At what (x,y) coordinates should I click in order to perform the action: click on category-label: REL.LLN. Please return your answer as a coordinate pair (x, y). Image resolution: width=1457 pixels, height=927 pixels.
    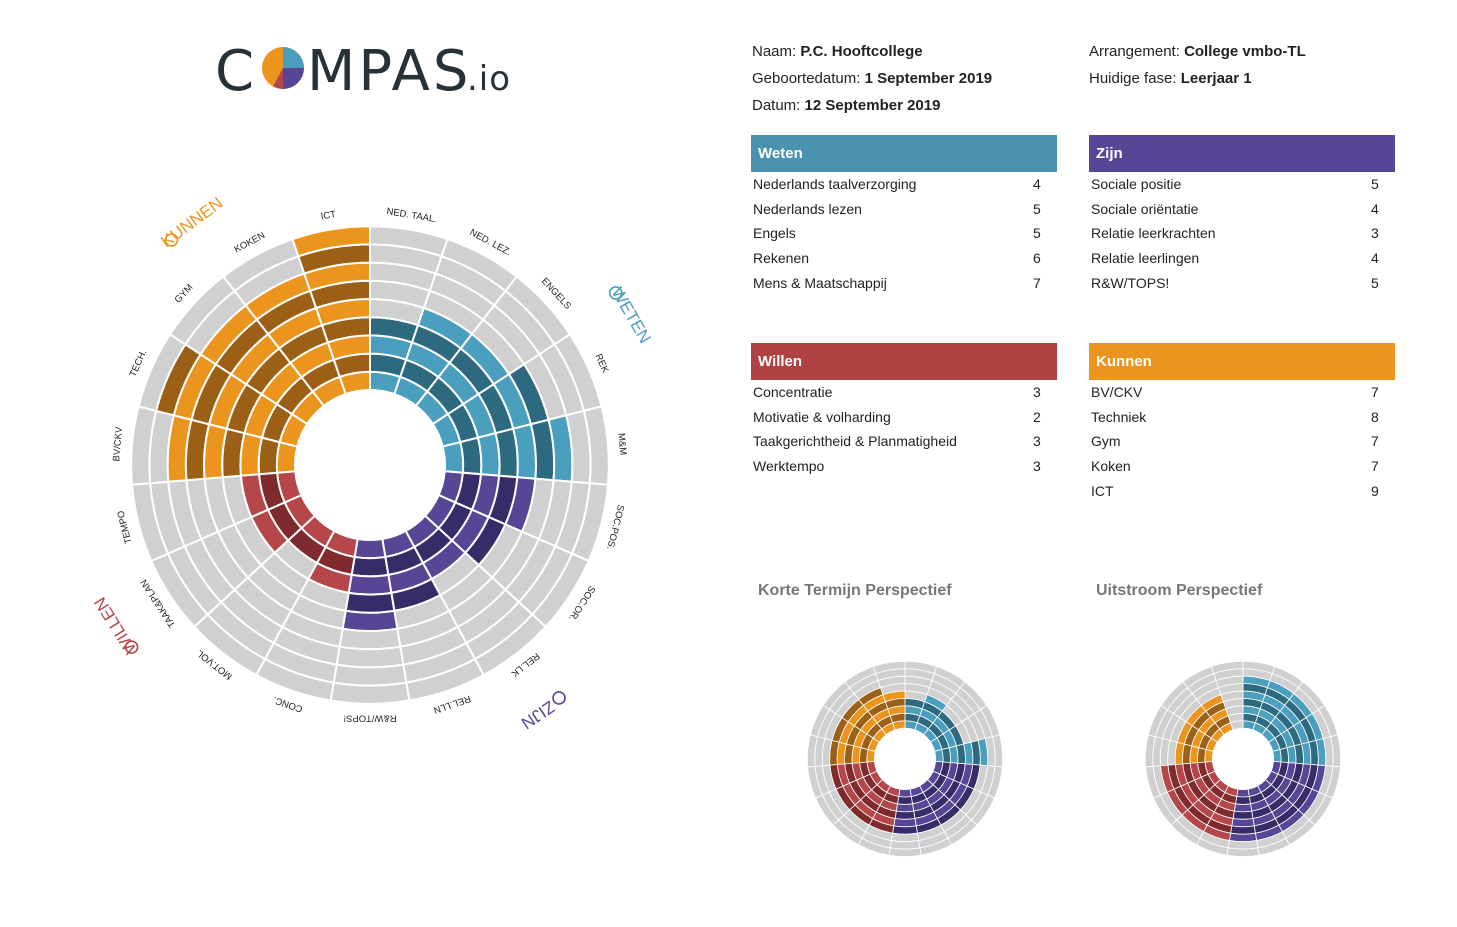
    Looking at the image, I should click on (452, 704).